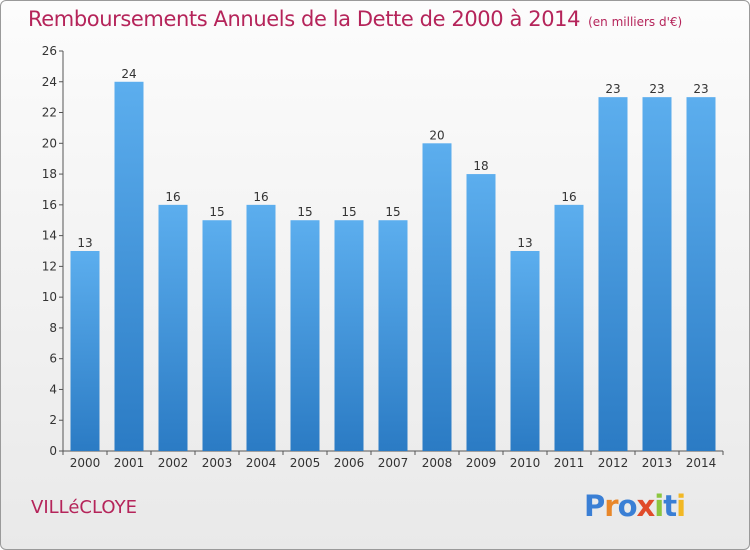 The image size is (750, 550). I want to click on x-tick-label: 2009, so click(481, 463).